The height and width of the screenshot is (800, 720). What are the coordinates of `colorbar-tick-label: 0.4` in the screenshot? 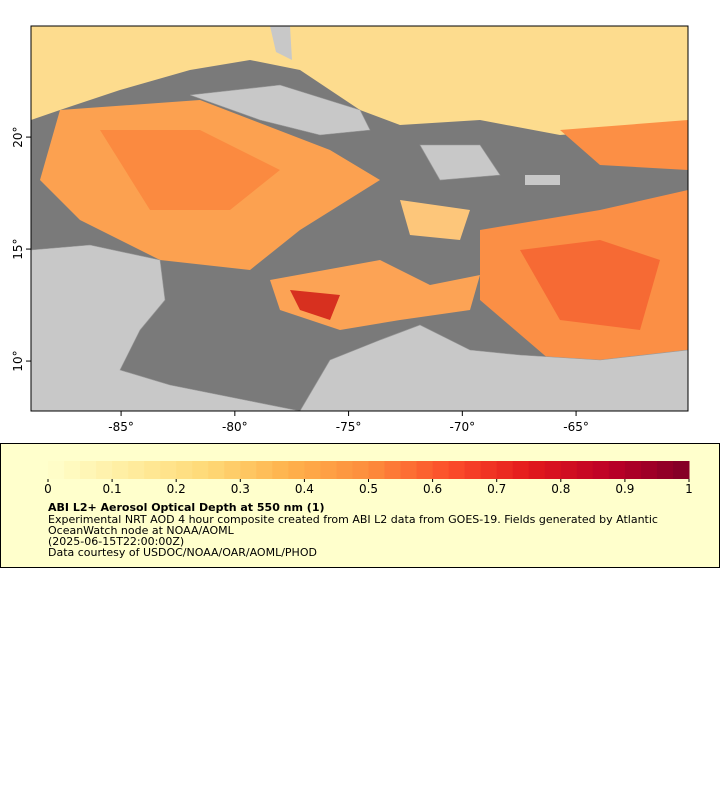 It's located at (304, 489).